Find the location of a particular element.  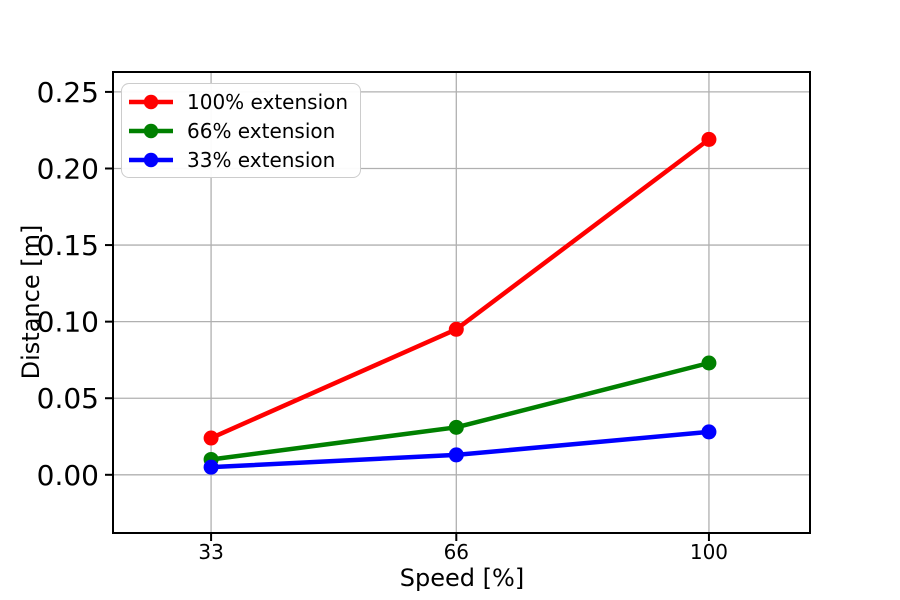

y-tick-label: 0.10 is located at coordinates (68, 322).